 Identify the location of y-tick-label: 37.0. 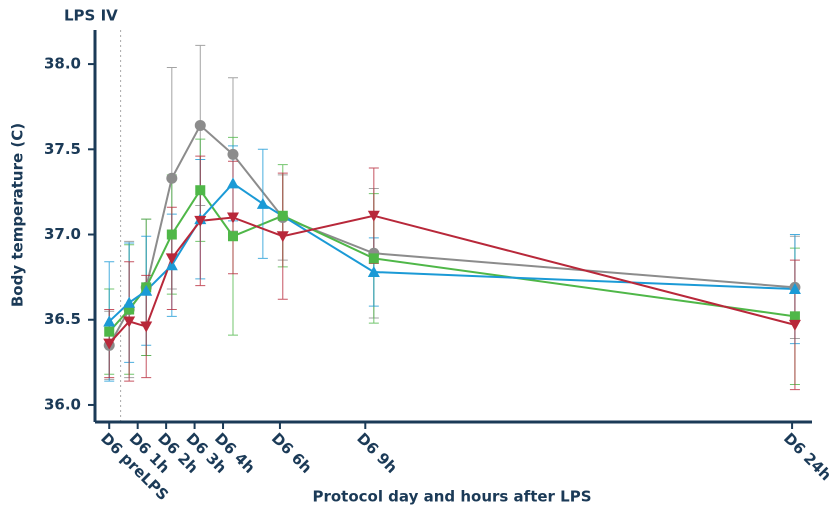
(62, 234).